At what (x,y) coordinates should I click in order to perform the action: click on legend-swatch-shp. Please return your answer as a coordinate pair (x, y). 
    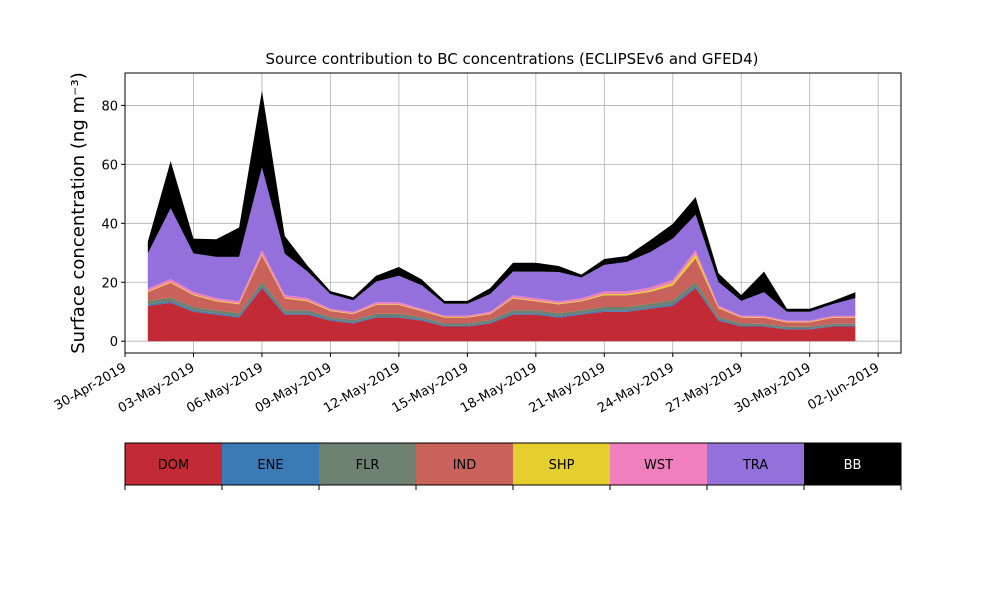
    Looking at the image, I should click on (561, 464).